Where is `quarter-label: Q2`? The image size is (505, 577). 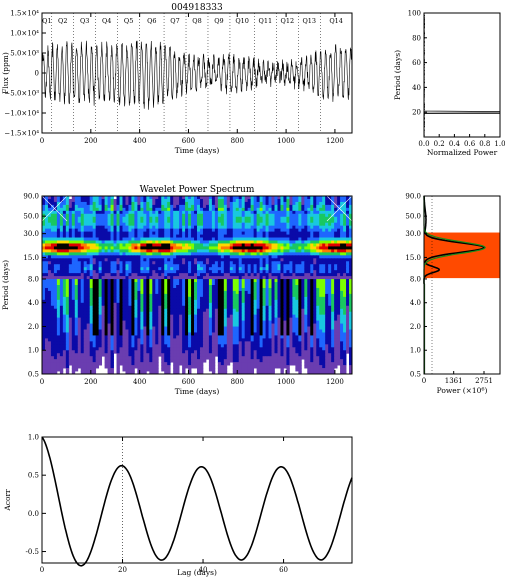
quarter-label: Q2 is located at coordinates (62, 21).